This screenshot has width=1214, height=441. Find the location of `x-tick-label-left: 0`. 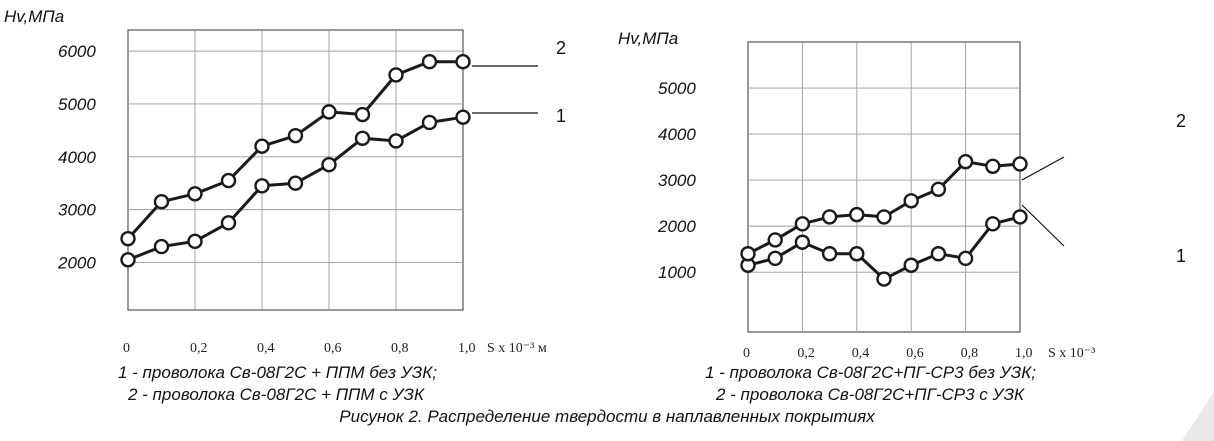

x-tick-label-left: 0 is located at coordinates (126, 348).